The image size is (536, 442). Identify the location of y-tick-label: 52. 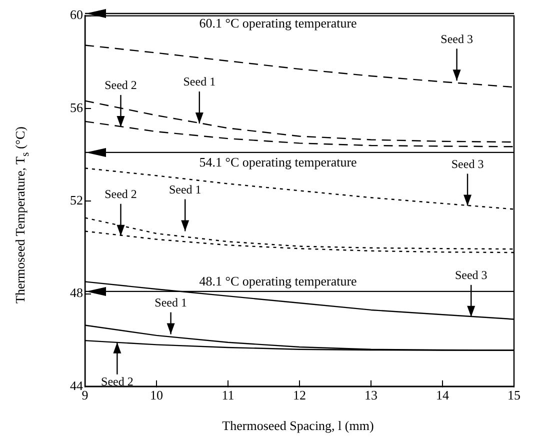
(76, 200).